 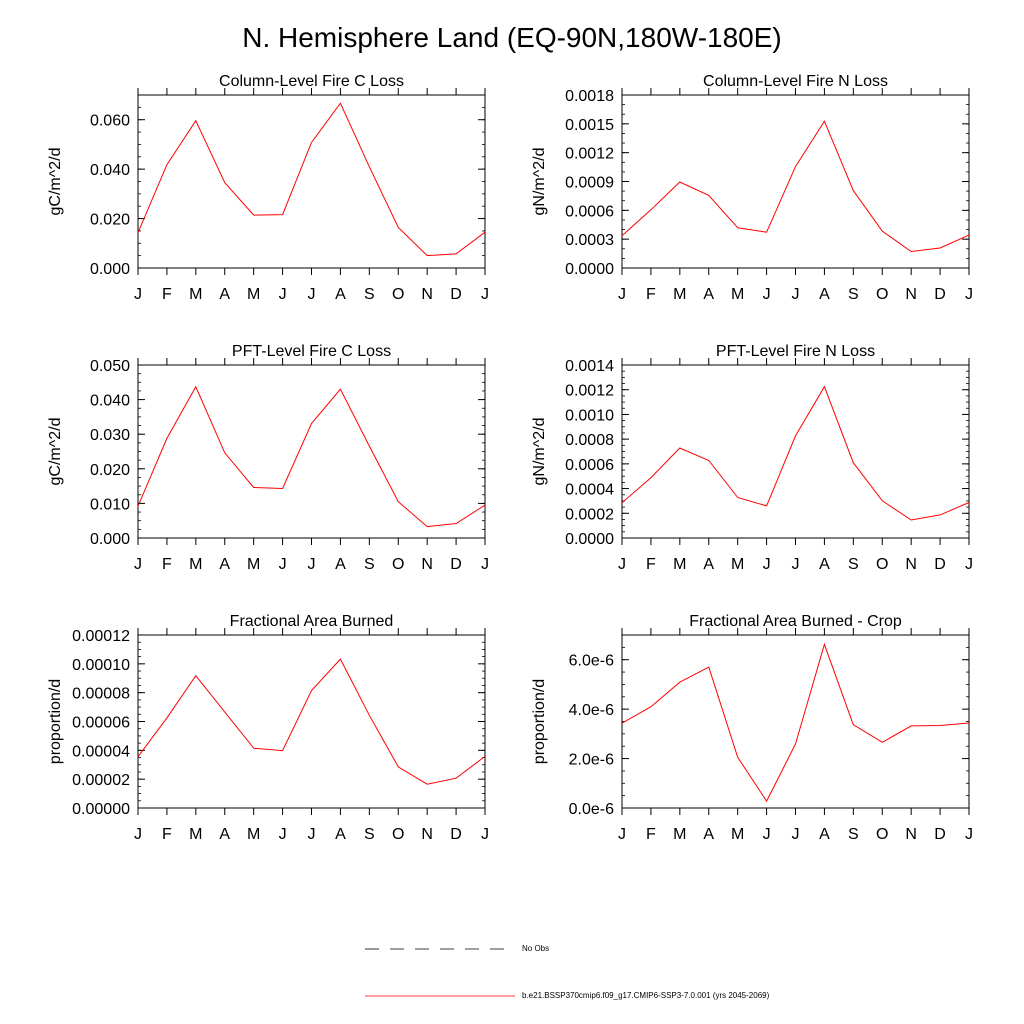 What do you see at coordinates (795, 351) in the screenshot?
I see `panel-title: PFT-Level Fire N Loss` at bounding box center [795, 351].